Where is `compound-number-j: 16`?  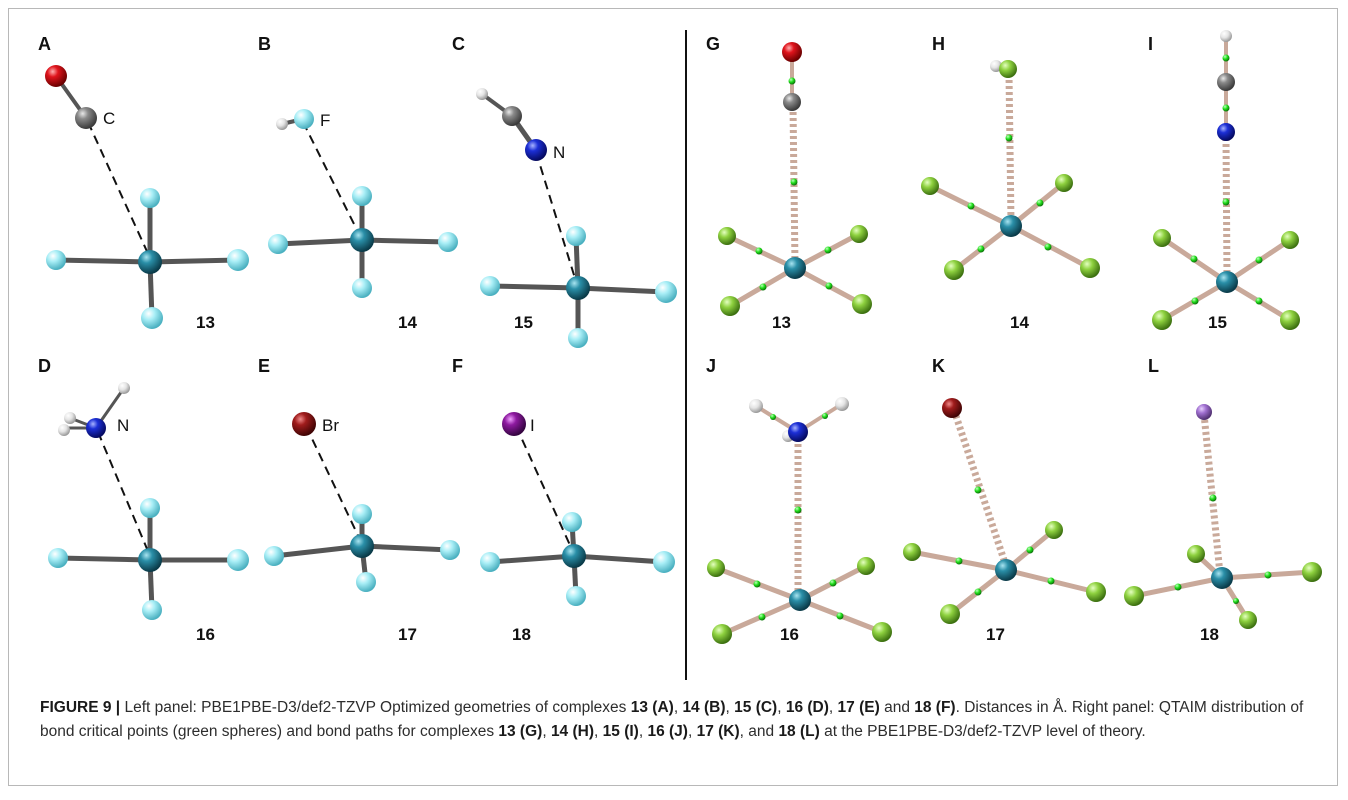 compound-number-j: 16 is located at coordinates (789, 634).